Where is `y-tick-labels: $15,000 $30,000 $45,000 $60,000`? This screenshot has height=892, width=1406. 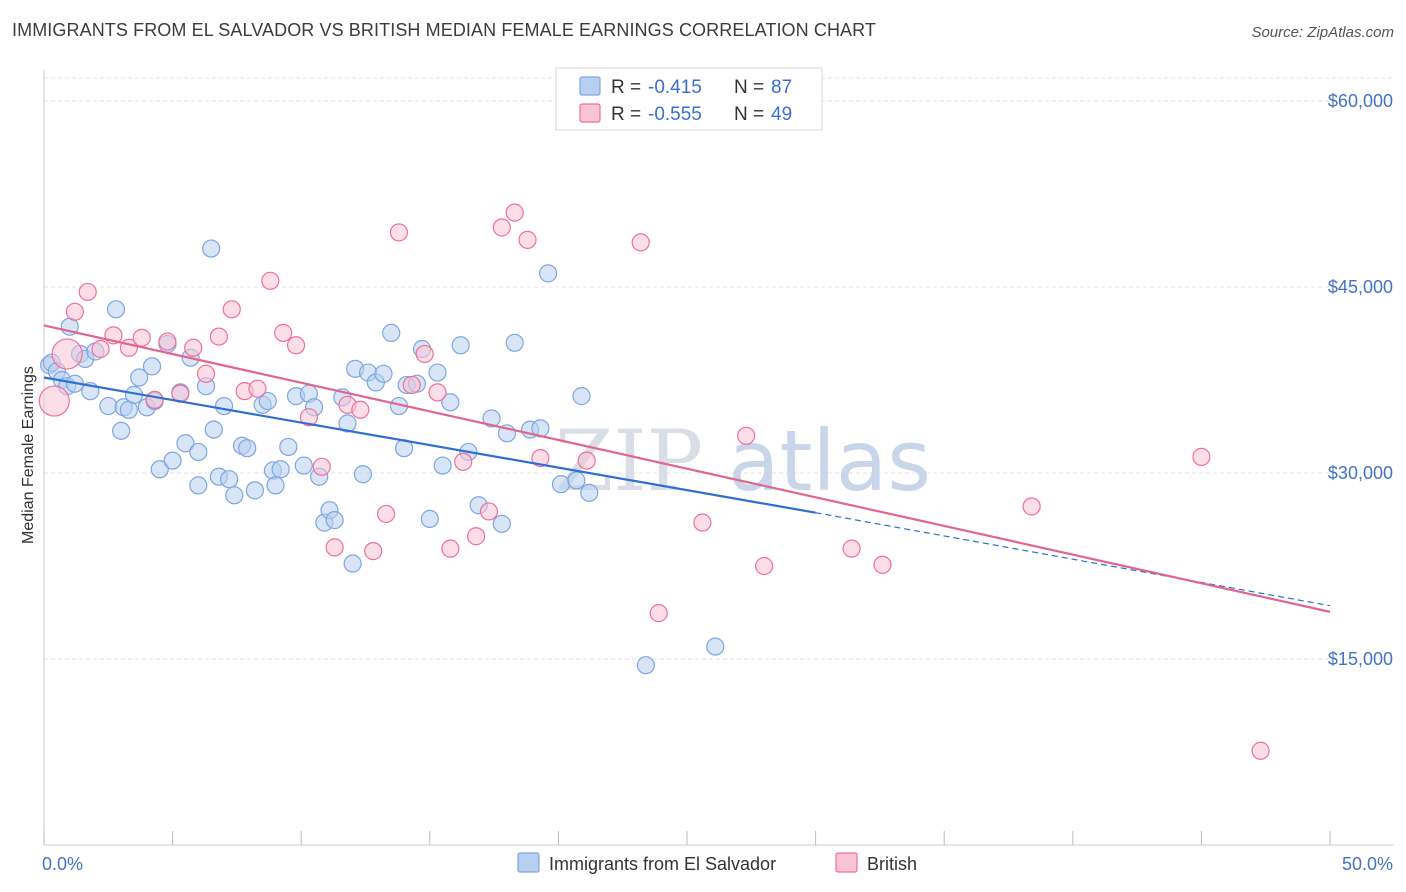
y-tick-labels: $15,000 $30,000 $45,000 $60,000 is located at coordinates (1360, 380).